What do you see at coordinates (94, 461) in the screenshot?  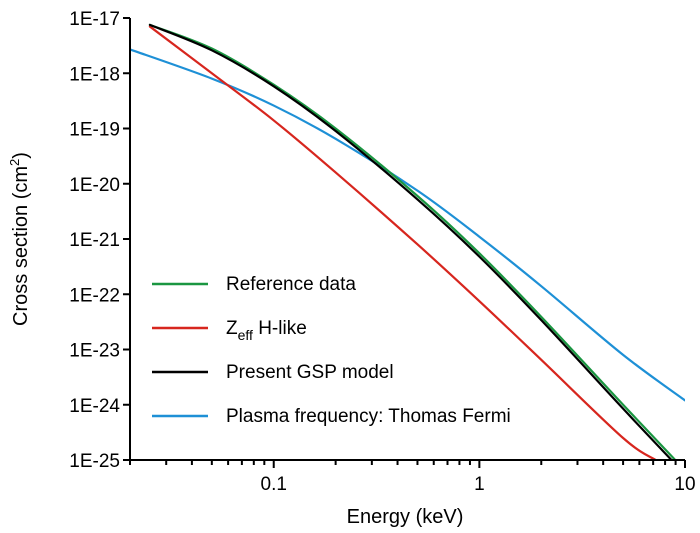 I see `y-tick-label: 1E-25` at bounding box center [94, 461].